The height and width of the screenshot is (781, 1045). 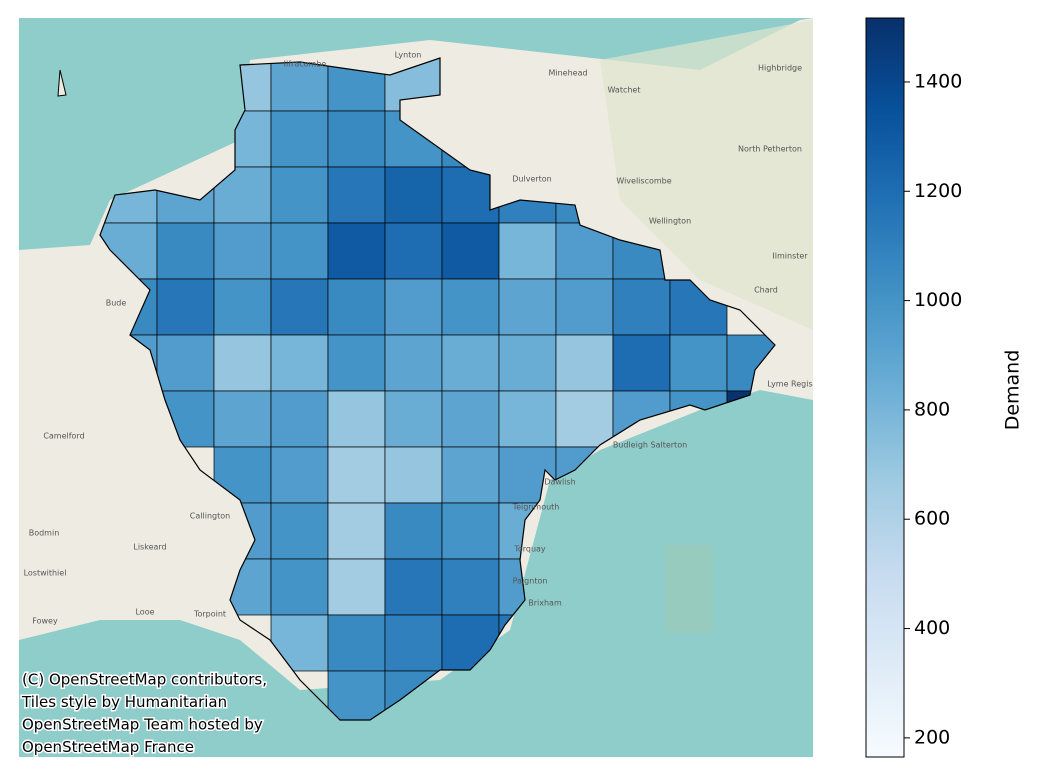 What do you see at coordinates (408, 55) in the screenshot?
I see `place-label: Lynton` at bounding box center [408, 55].